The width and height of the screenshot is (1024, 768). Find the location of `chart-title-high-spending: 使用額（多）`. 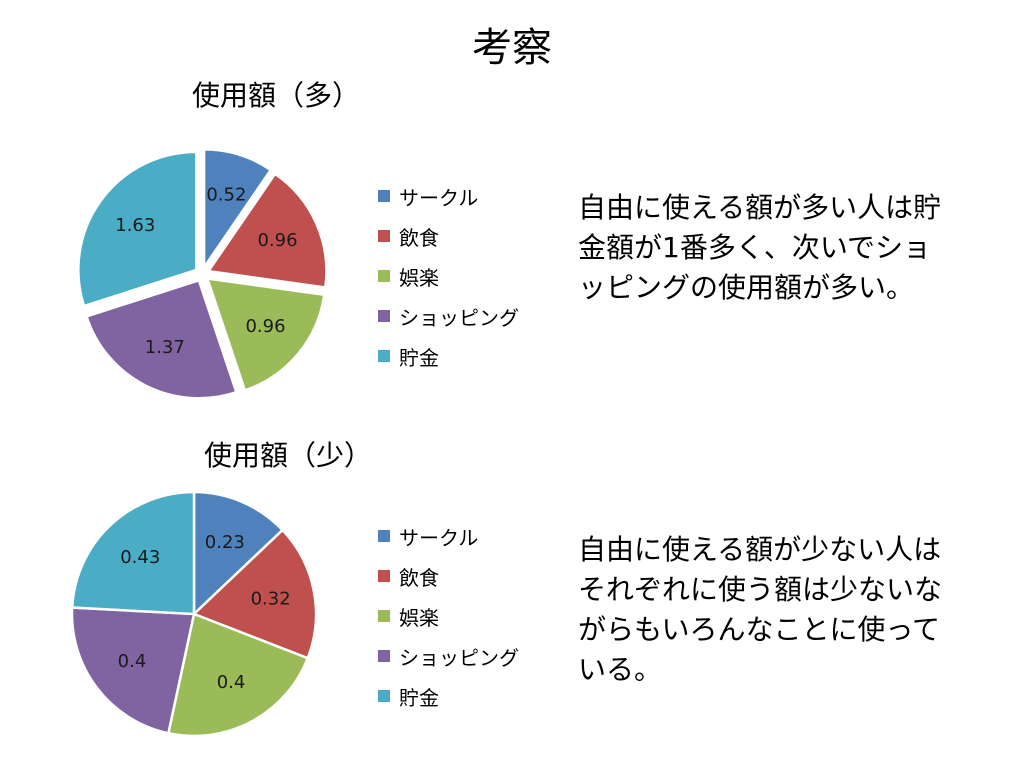

chart-title-high-spending: 使用額（多） is located at coordinates (276, 95).